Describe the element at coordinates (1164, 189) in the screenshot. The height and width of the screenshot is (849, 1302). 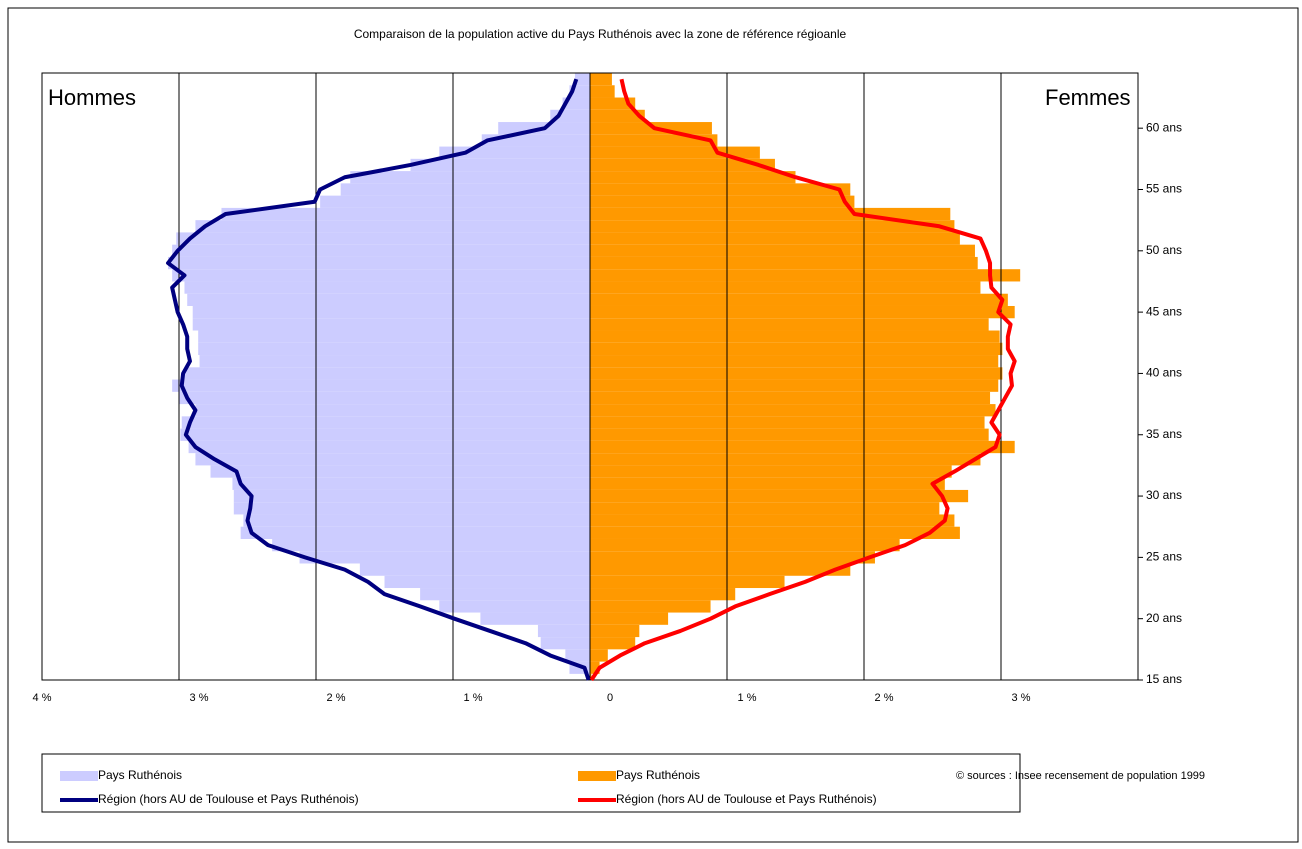
I see `y-tick-label: 55 ans` at that location.